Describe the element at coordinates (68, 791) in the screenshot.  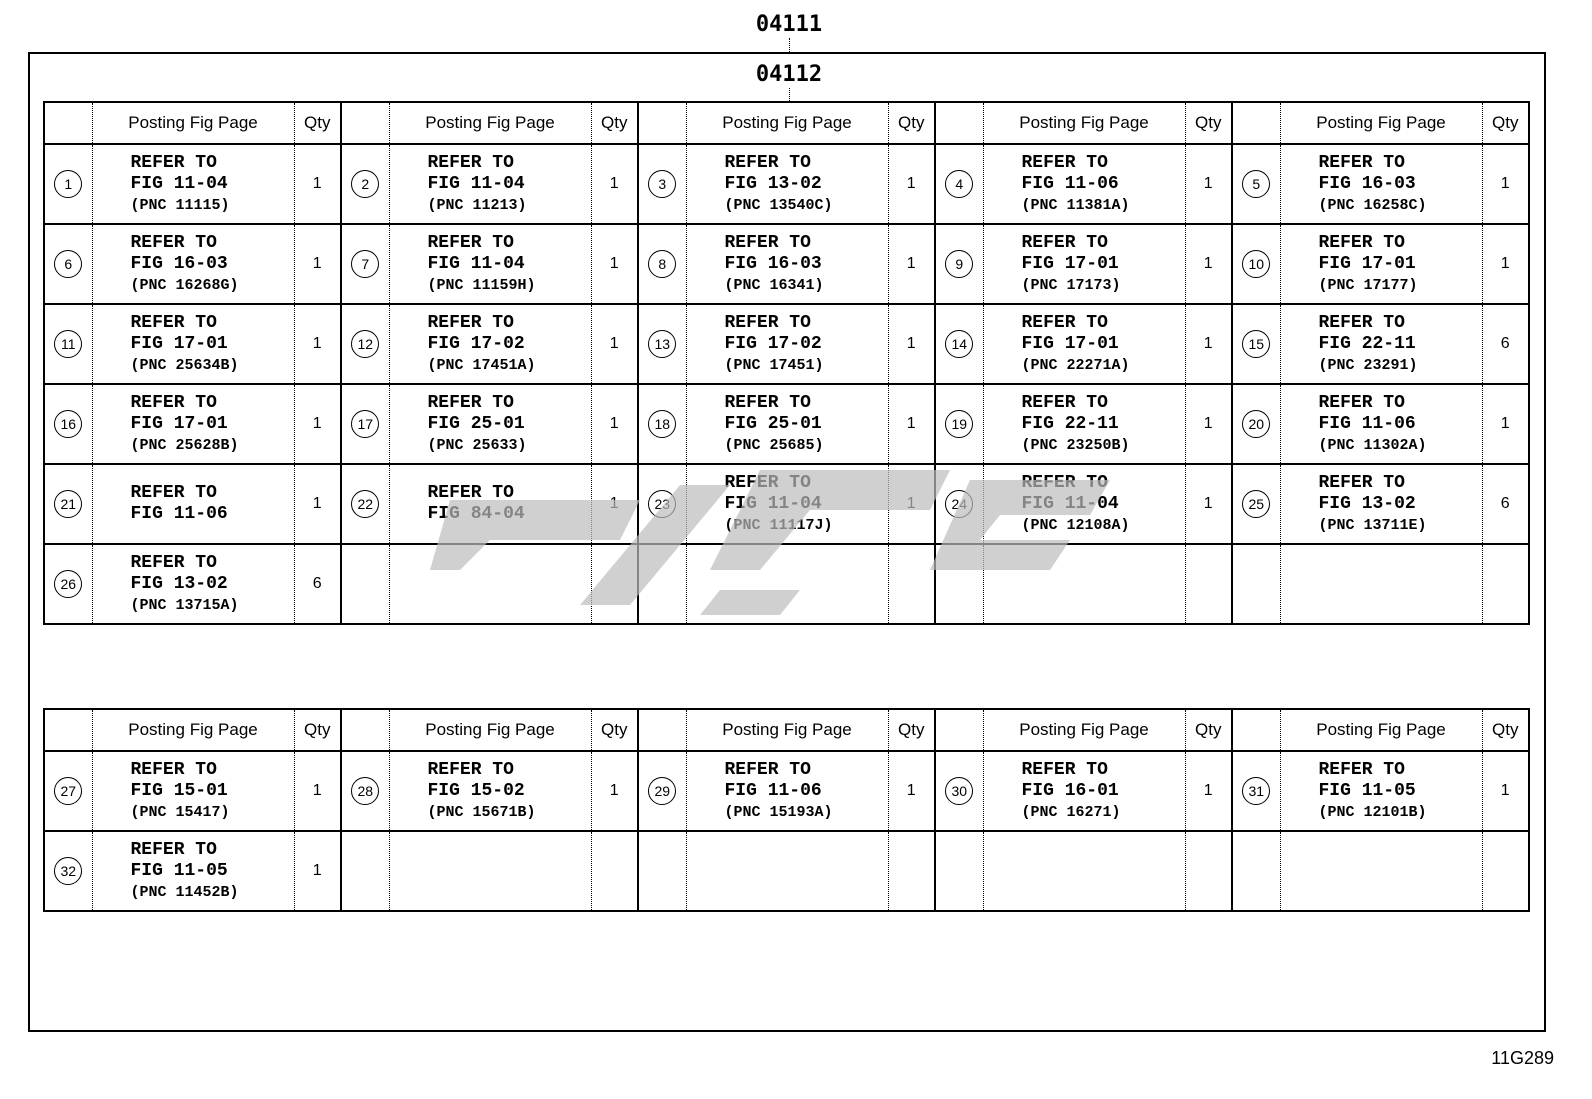
I see `callout-number: 27` at that location.